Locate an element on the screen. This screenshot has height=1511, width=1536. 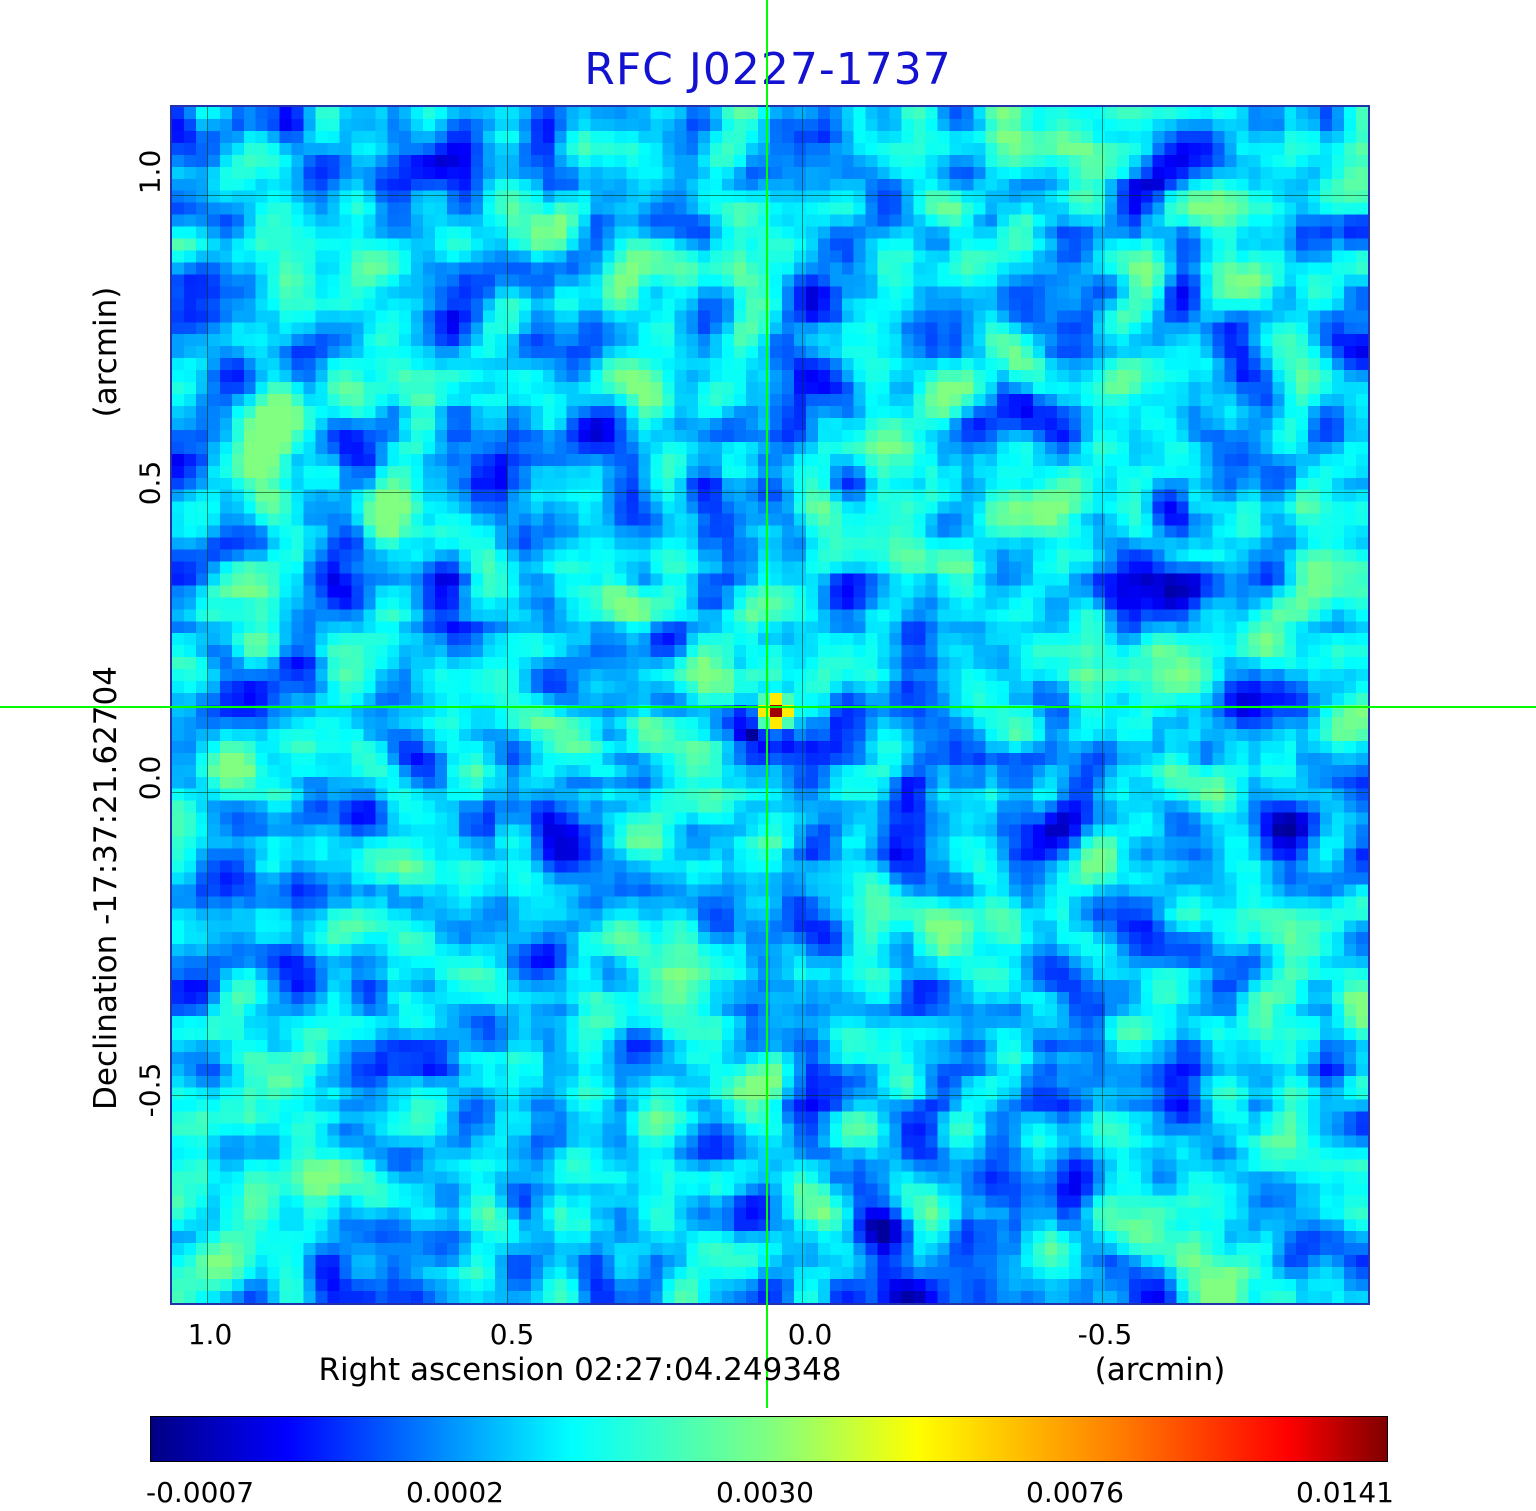
x-axis-unit-label: (arcmin) is located at coordinates (1160, 1370).